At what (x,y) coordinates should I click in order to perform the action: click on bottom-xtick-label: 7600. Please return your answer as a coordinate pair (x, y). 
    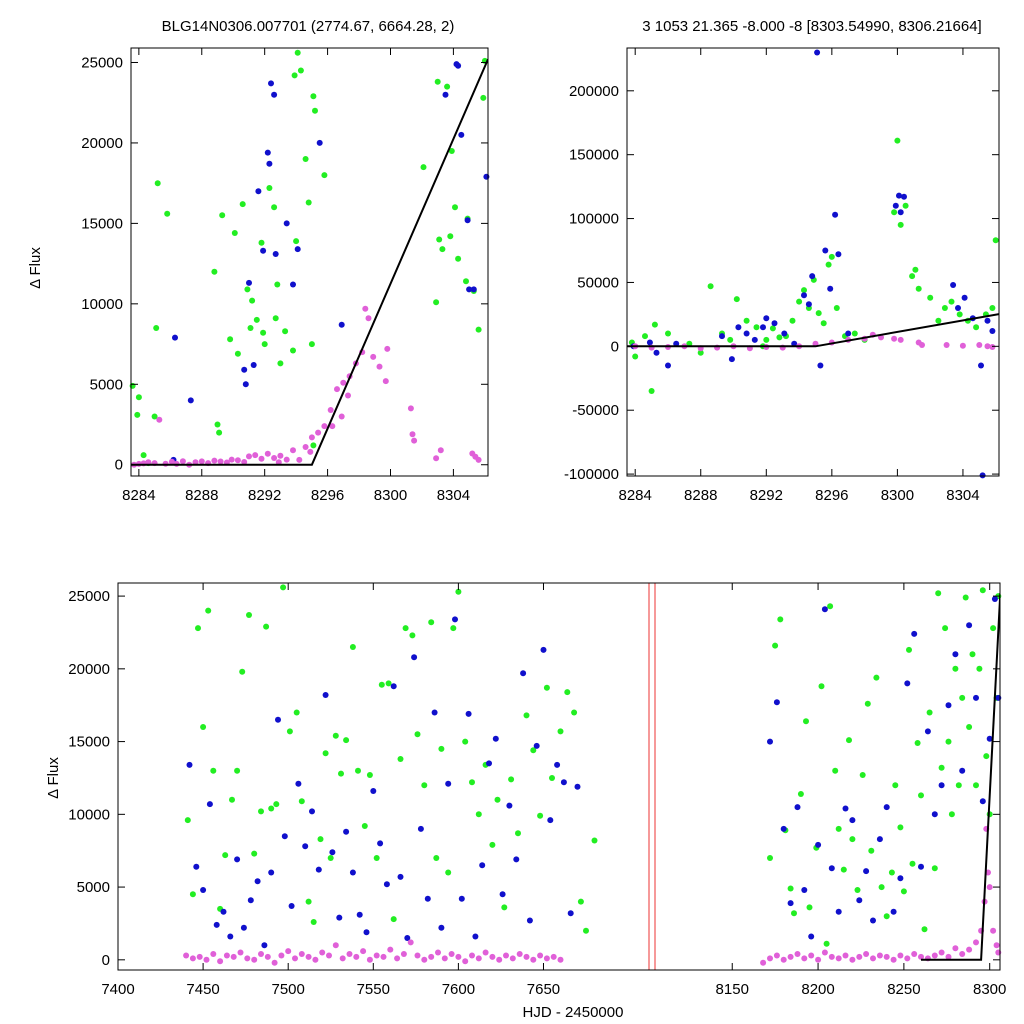
    Looking at the image, I should click on (458, 989).